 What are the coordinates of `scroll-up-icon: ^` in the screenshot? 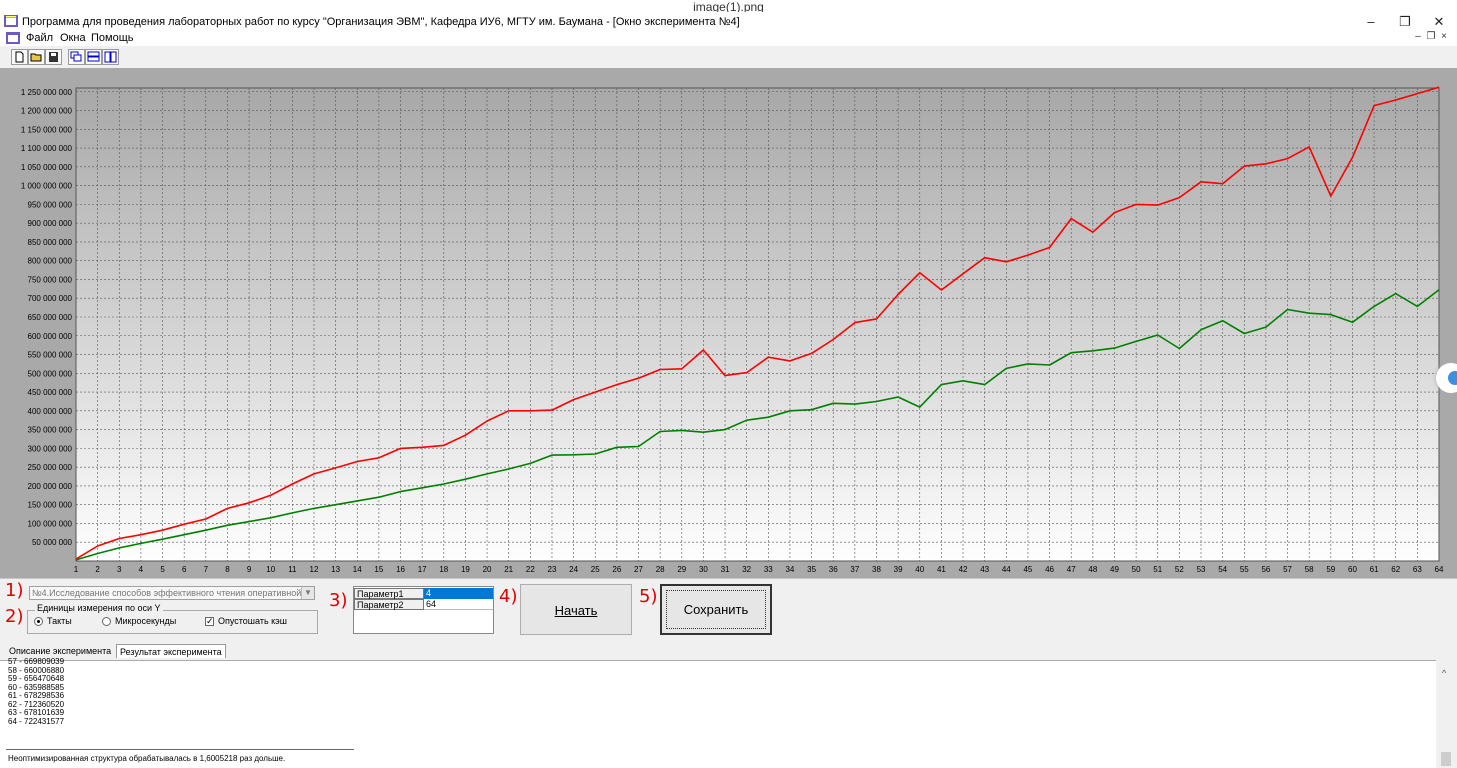 It's located at (1444, 673).